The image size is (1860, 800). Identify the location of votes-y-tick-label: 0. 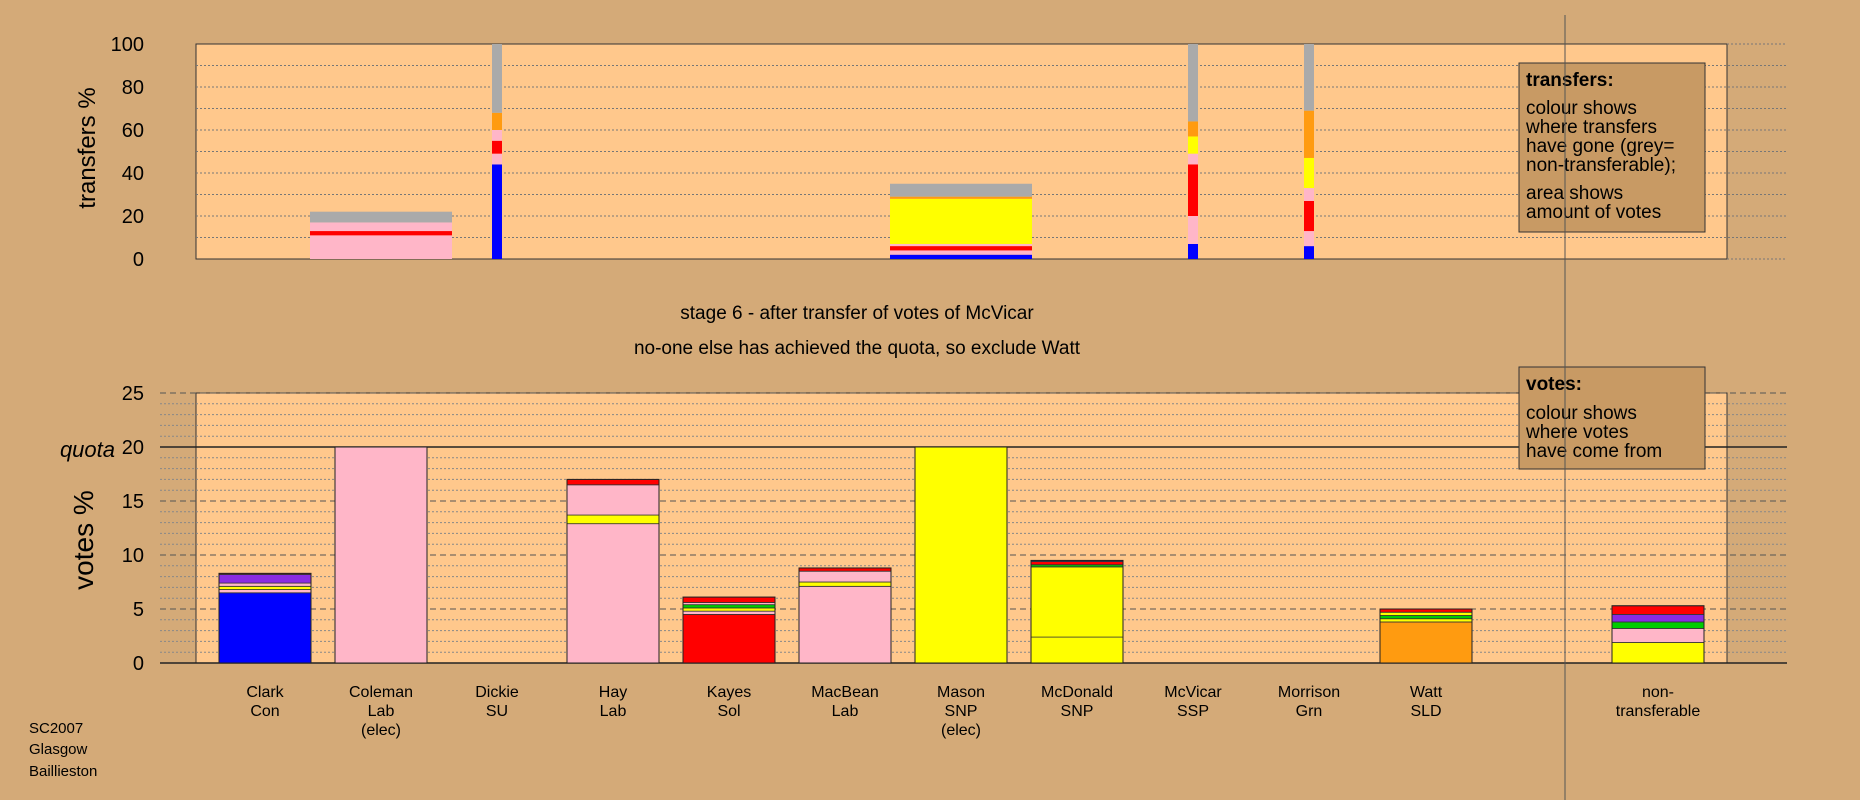
(138, 664).